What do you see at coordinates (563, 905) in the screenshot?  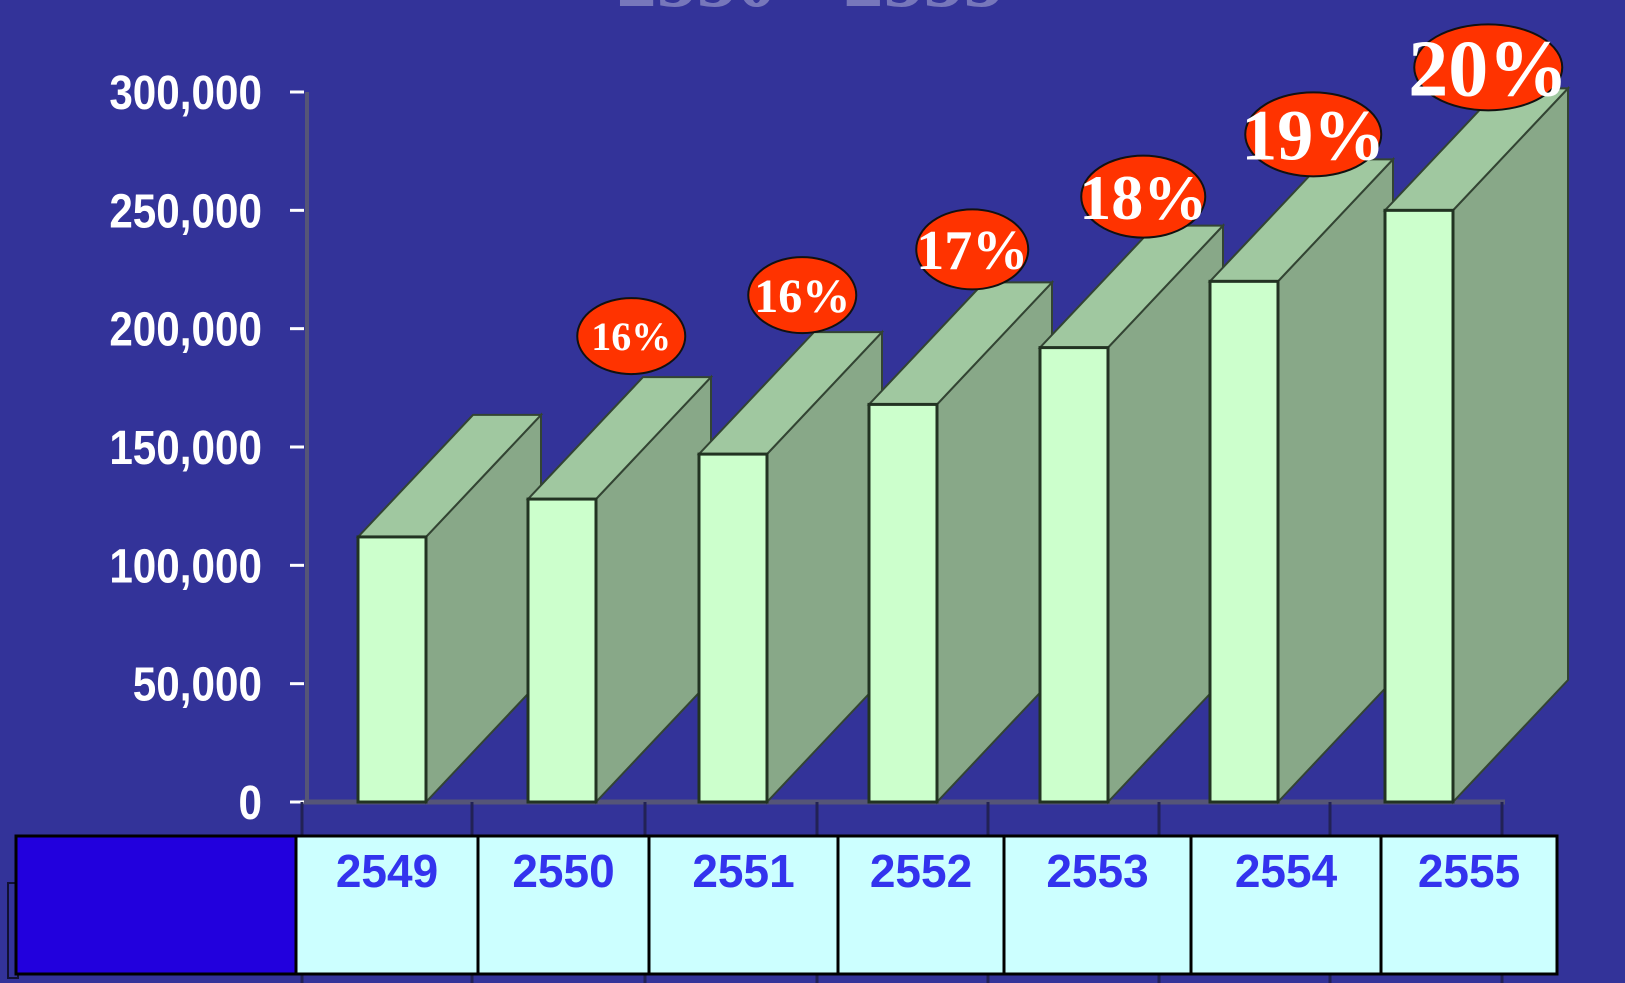 I see `table-cell: 2550` at bounding box center [563, 905].